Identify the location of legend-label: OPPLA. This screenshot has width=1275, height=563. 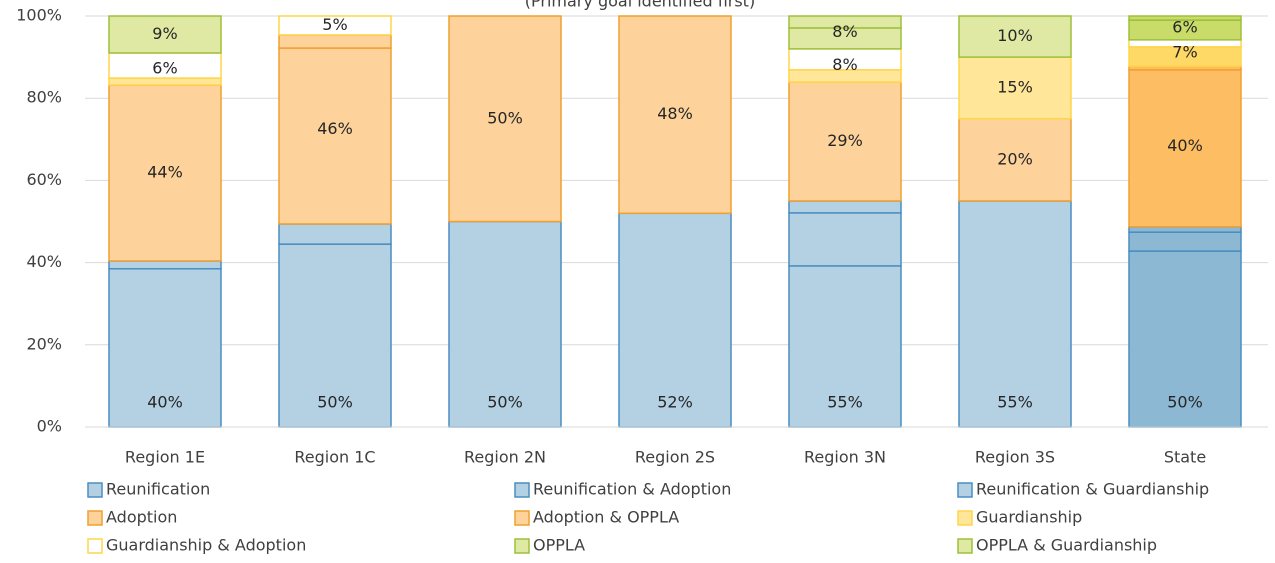
(559, 545).